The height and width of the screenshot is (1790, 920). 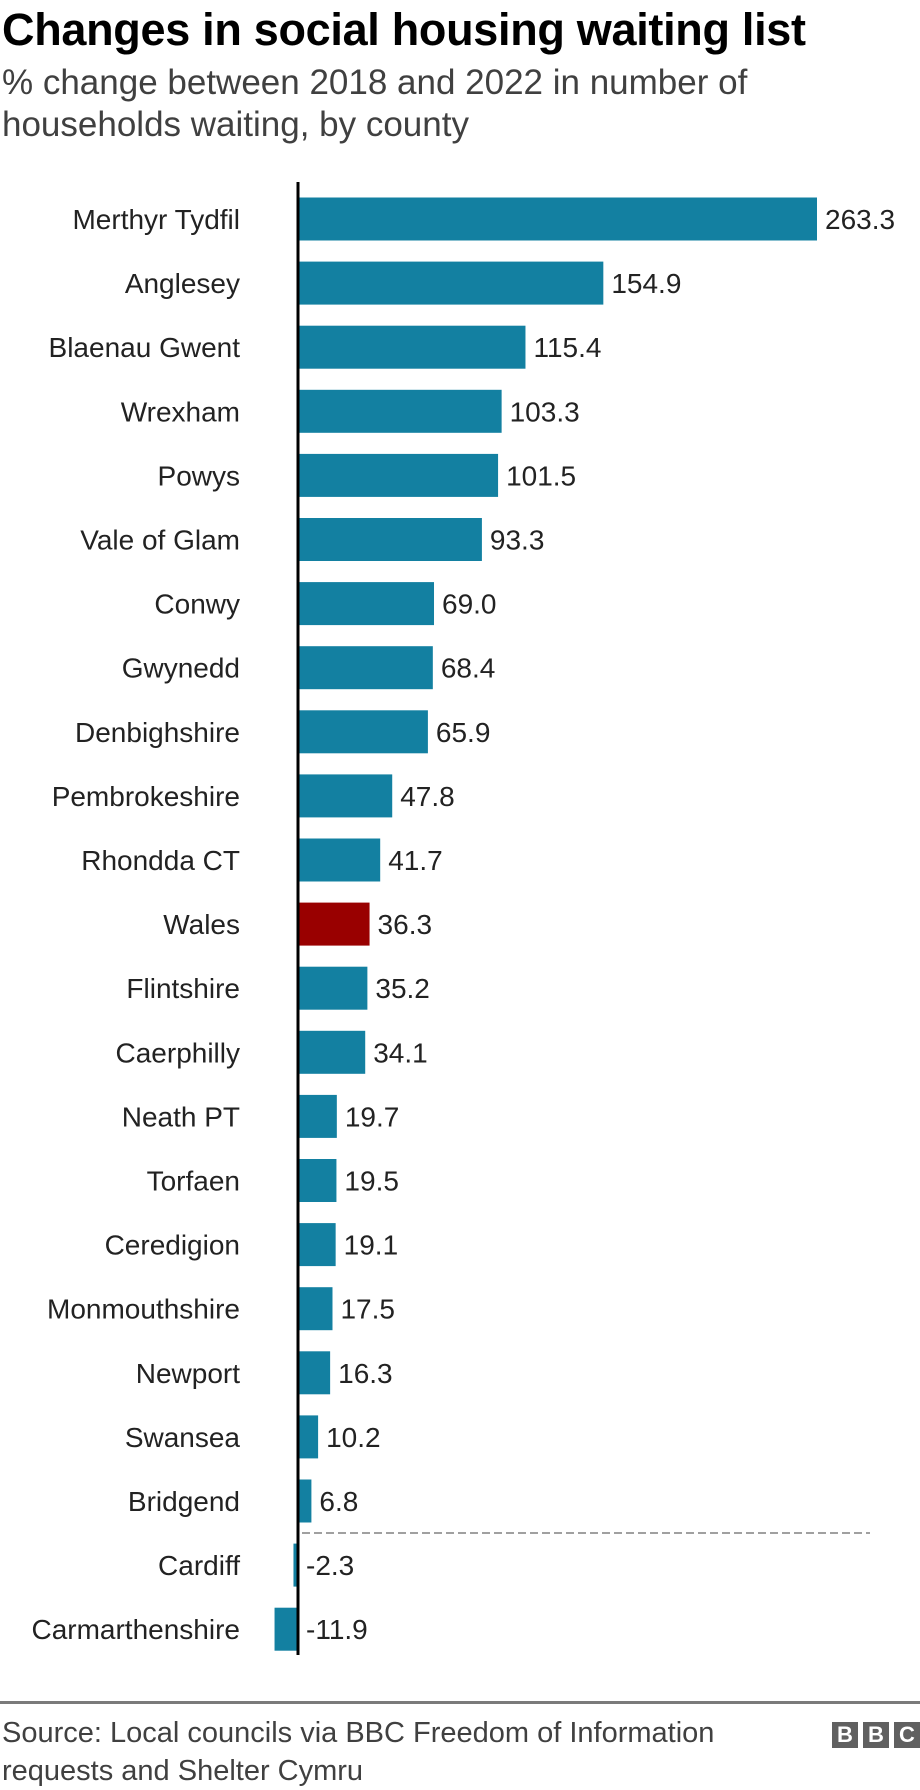 I want to click on category-label: Wales, so click(x=201, y=924).